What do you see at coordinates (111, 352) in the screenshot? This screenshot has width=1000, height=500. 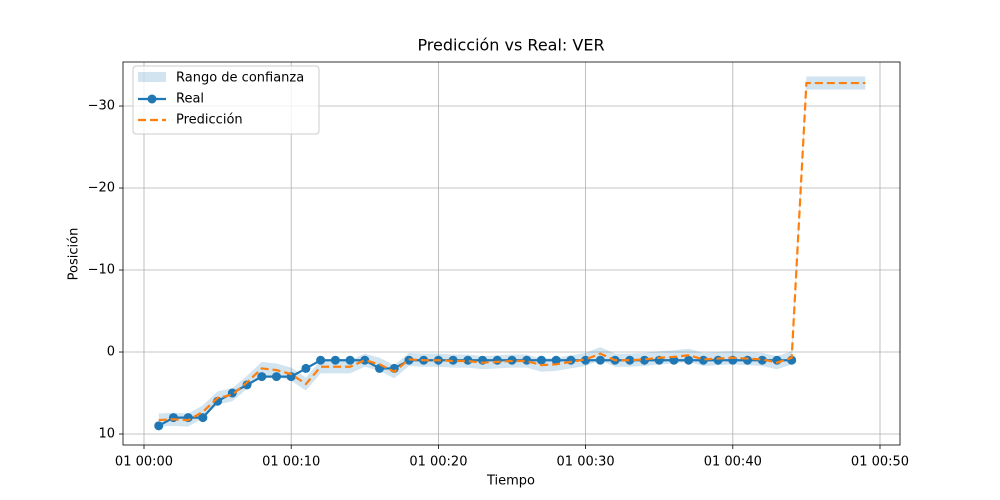 I see `y-tick-label: 0` at bounding box center [111, 352].